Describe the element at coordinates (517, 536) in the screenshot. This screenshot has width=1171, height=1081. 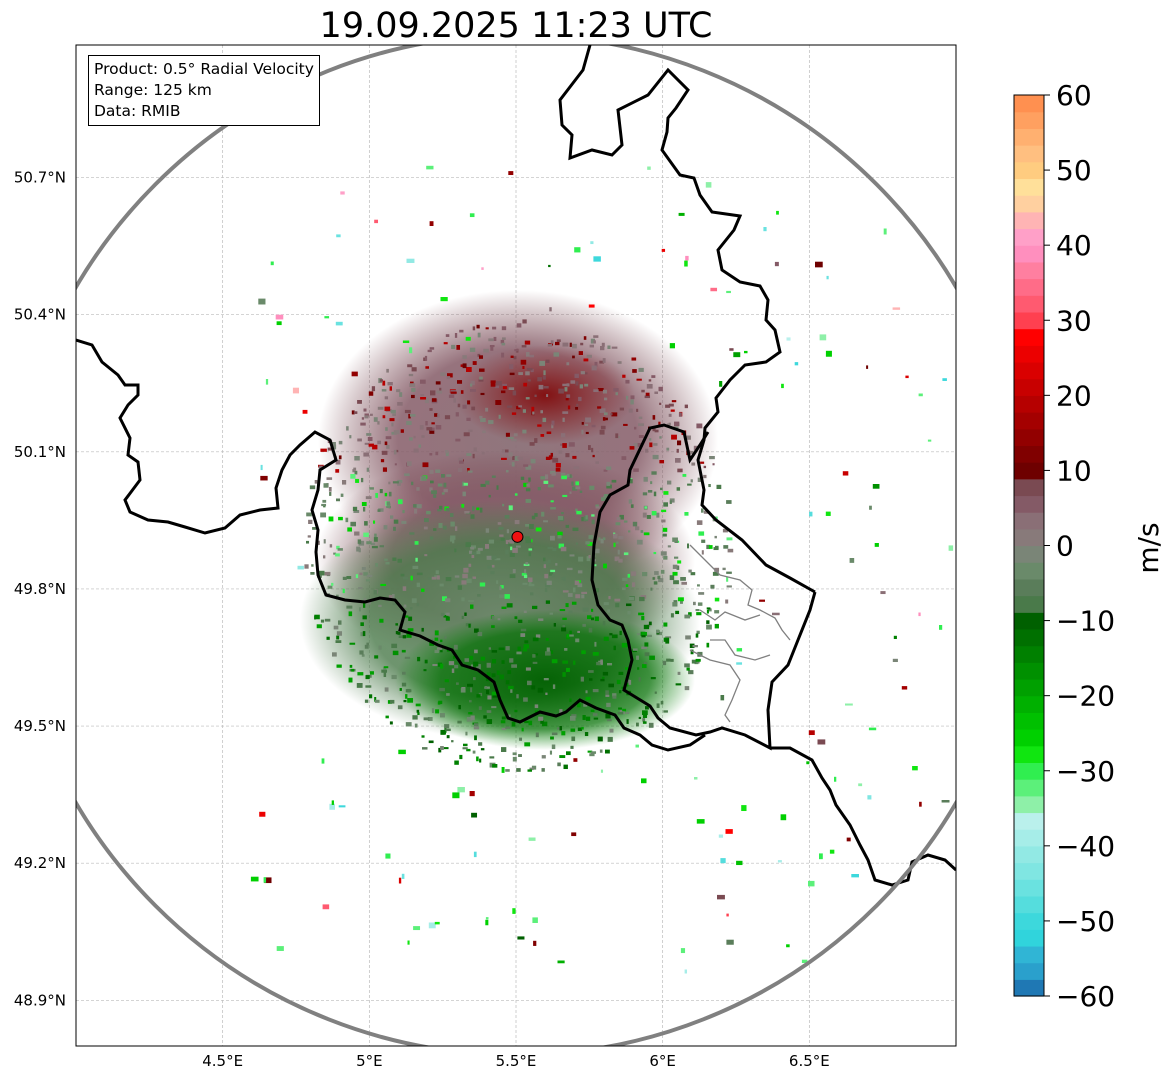
I see `radar-site-marker` at that location.